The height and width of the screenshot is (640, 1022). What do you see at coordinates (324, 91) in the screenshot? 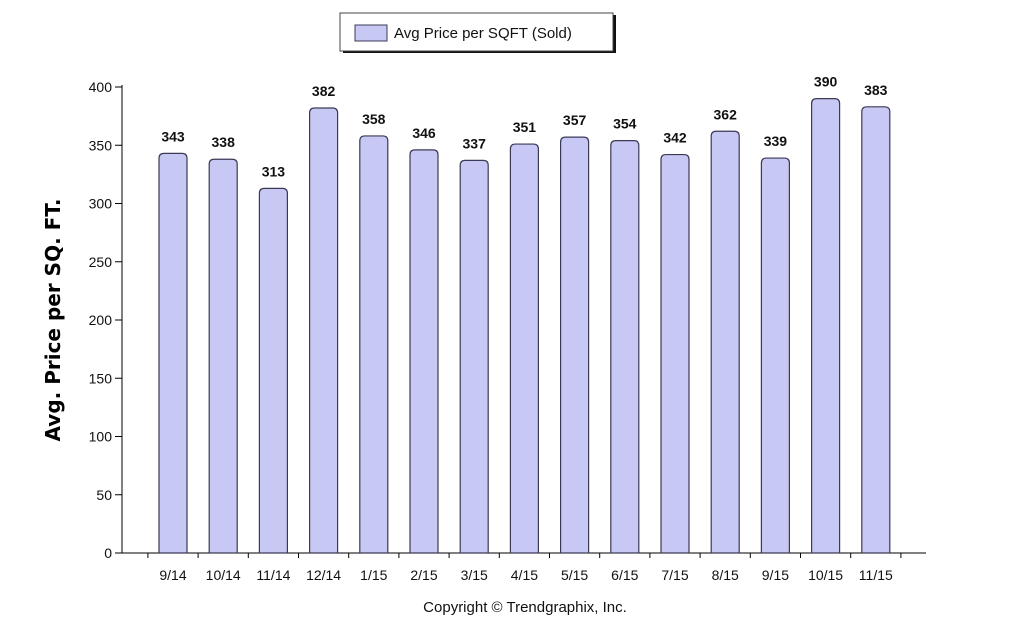
I see `bar-value-label: 382` at bounding box center [324, 91].